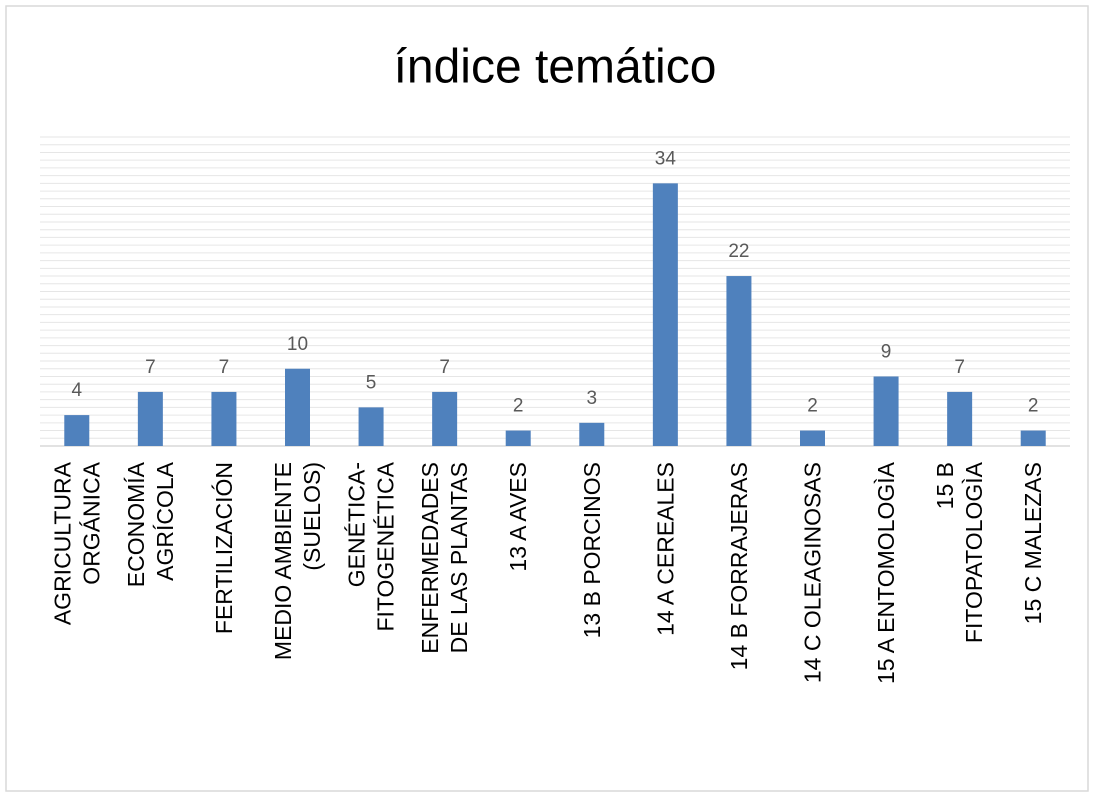 This screenshot has width=1094, height=797. What do you see at coordinates (738, 251) in the screenshot?
I see `data-label: 22` at bounding box center [738, 251].